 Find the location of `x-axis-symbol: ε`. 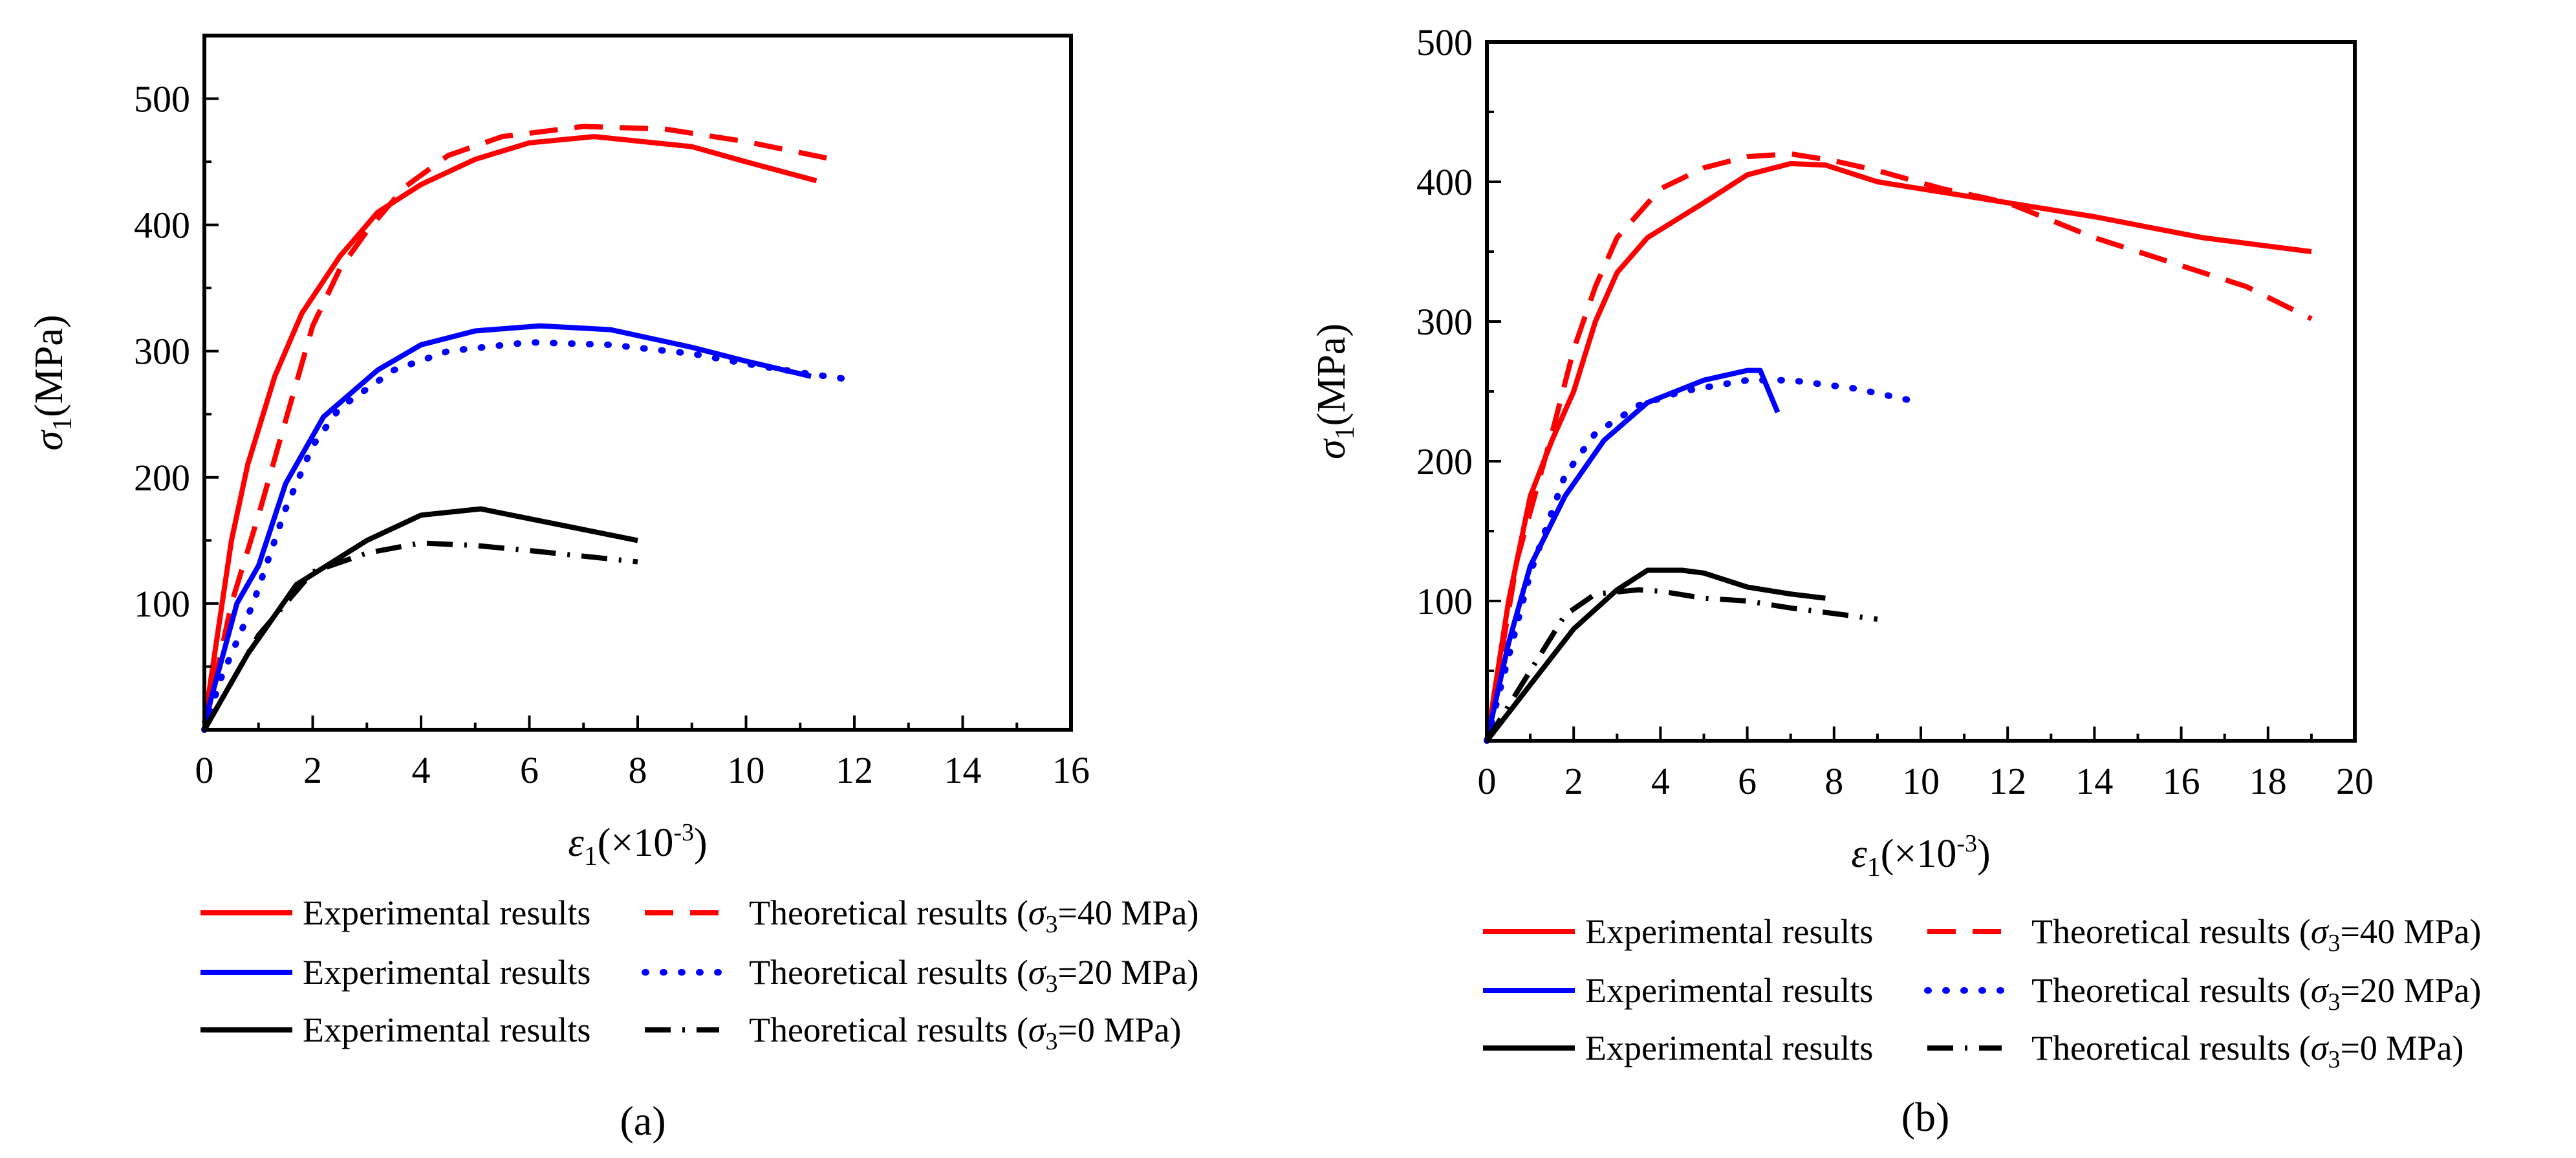

x-axis-symbol: ε is located at coordinates (1859, 854).